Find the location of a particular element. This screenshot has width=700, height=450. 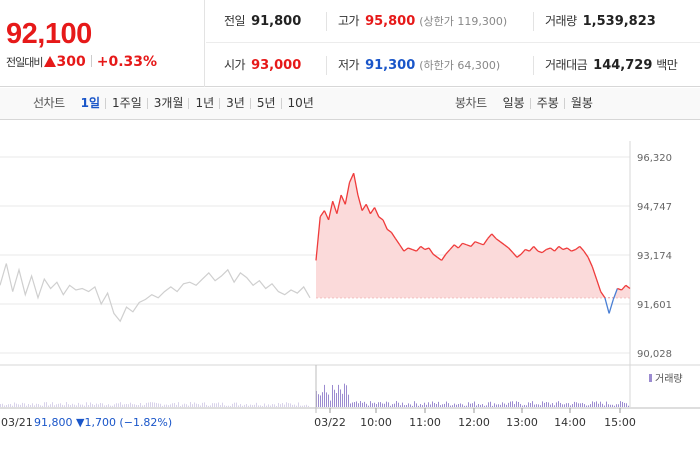

tab-10-years: 10년 is located at coordinates (300, 103).